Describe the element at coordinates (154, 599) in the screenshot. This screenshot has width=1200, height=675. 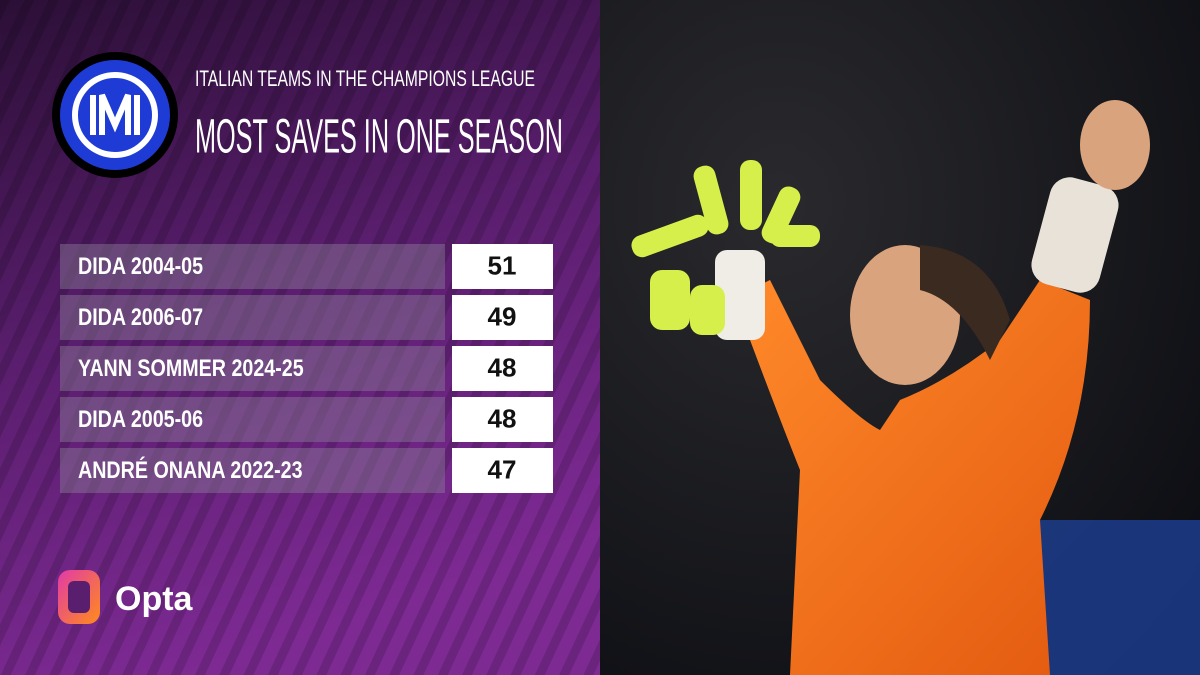
I see `brand-name: Opta` at that location.